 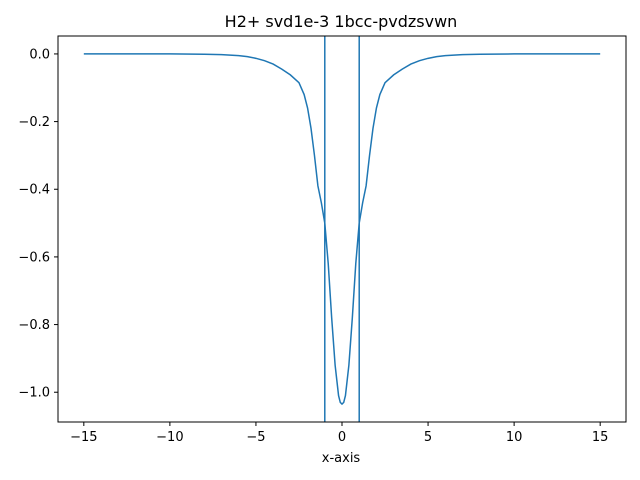 What do you see at coordinates (341, 458) in the screenshot?
I see `x-axis-label: x-axis` at bounding box center [341, 458].